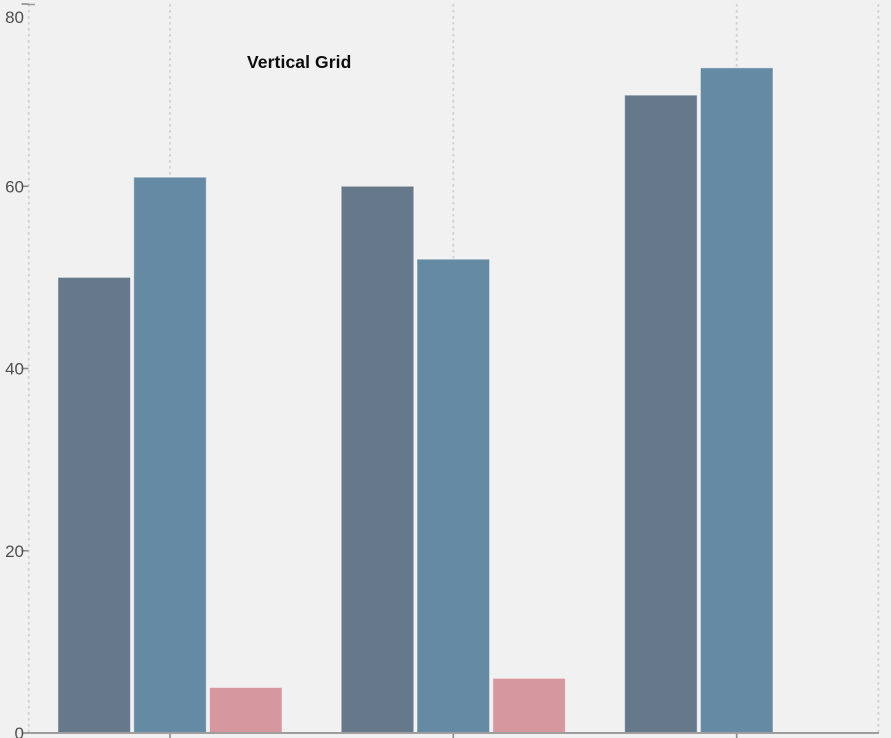 This screenshot has height=738, width=891. What do you see at coordinates (14, 17) in the screenshot?
I see `y-tick-label: 80` at bounding box center [14, 17].